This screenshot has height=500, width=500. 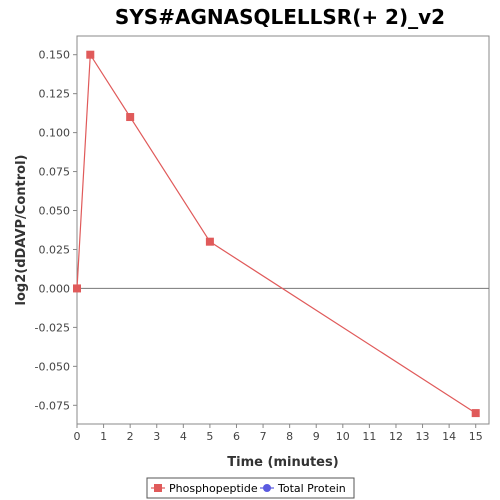 I want to click on x-tick-label: 5, so click(x=209, y=436).